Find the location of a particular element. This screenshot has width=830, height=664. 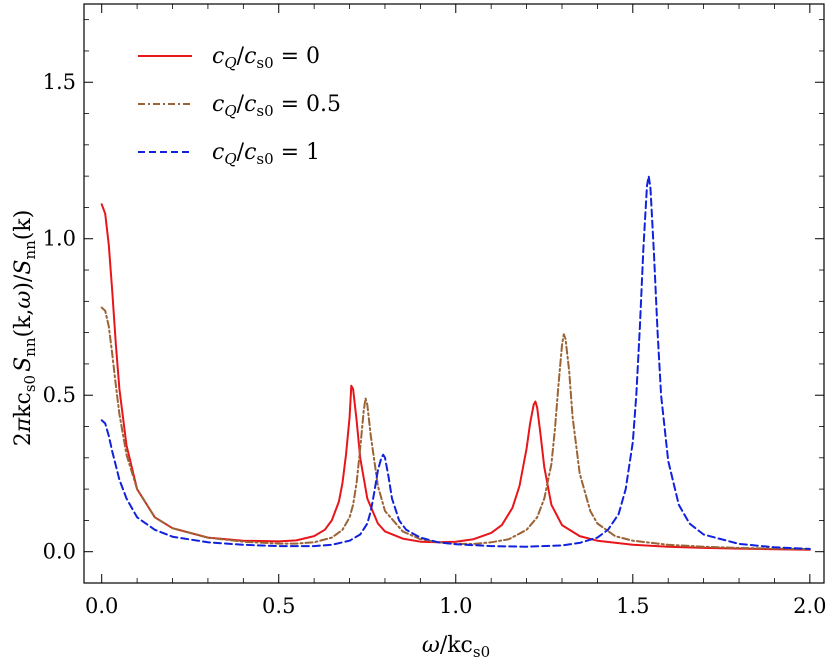

x-tick-label: 0.5 is located at coordinates (278, 606).